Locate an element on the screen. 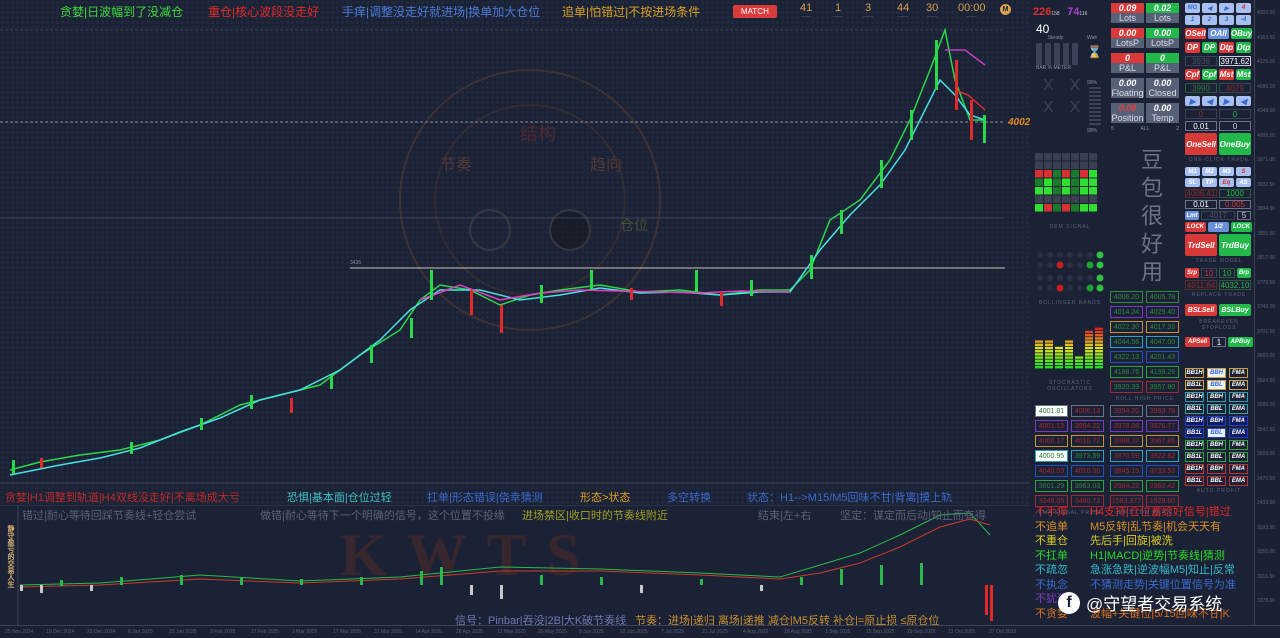 The height and width of the screenshot is (638, 1280). price-cell: 4001.81 is located at coordinates (1051, 411).